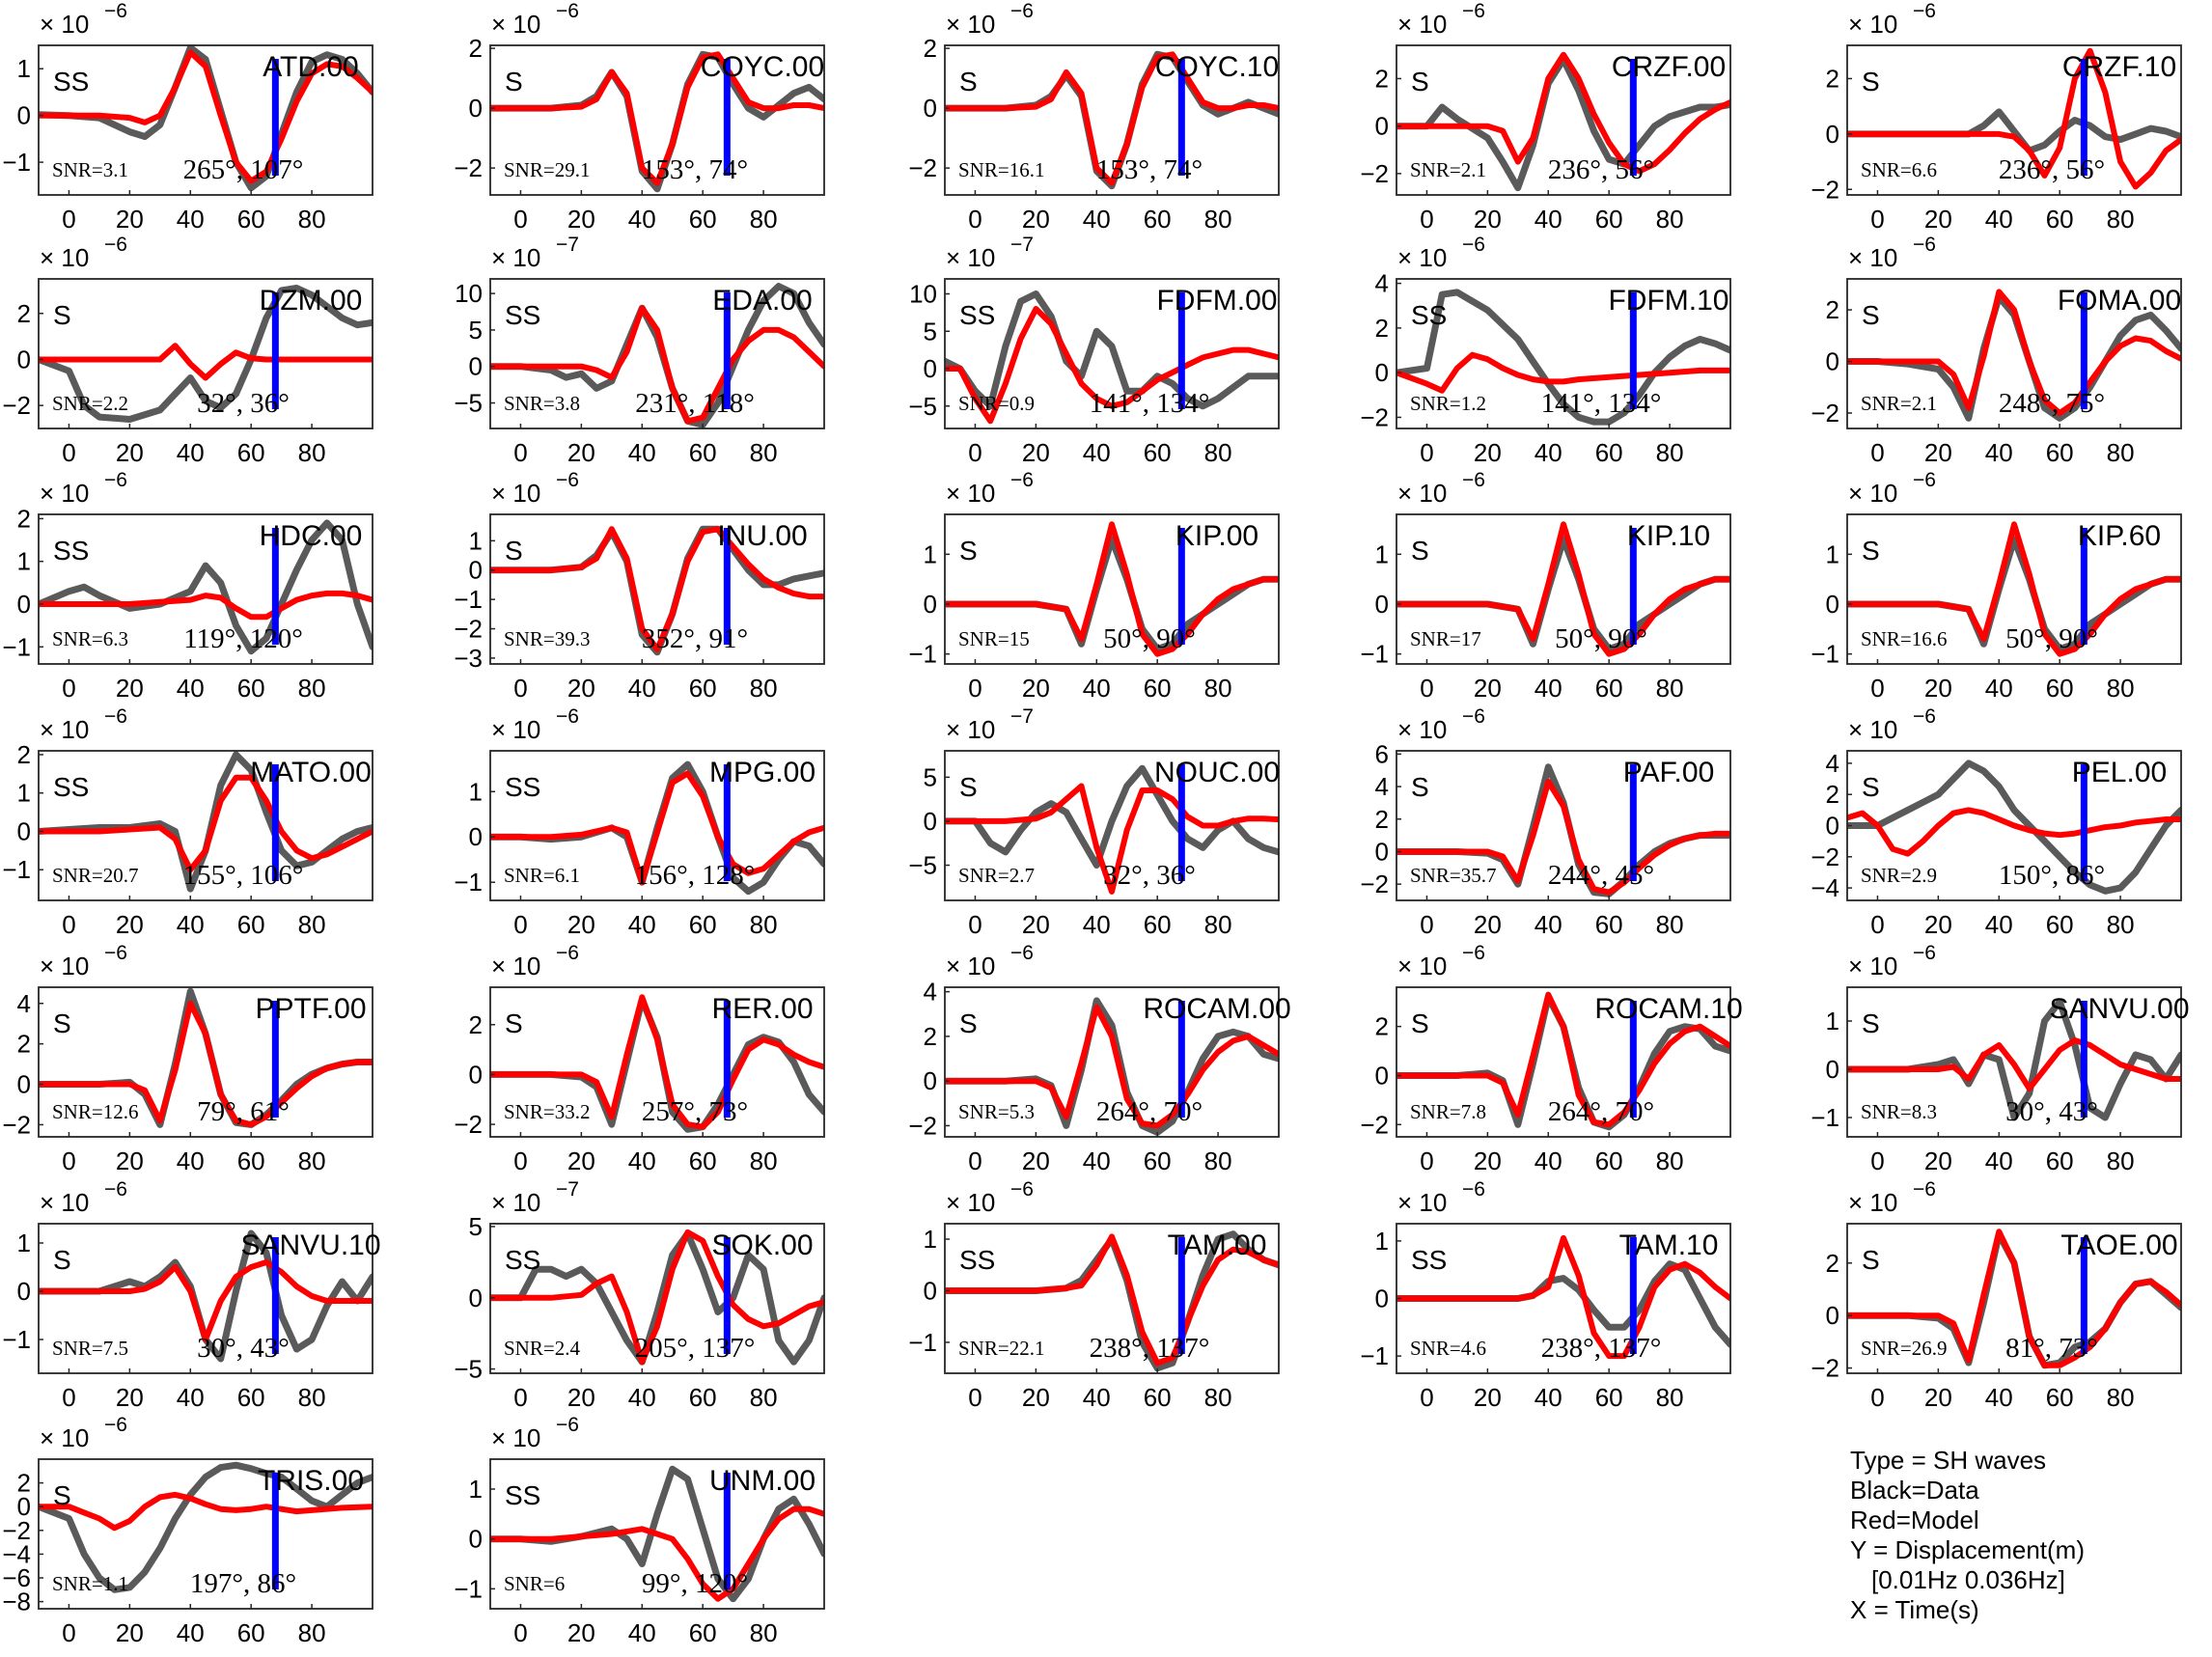  What do you see at coordinates (2119, 536) in the screenshot?
I see `station-title: KIP.60` at bounding box center [2119, 536].